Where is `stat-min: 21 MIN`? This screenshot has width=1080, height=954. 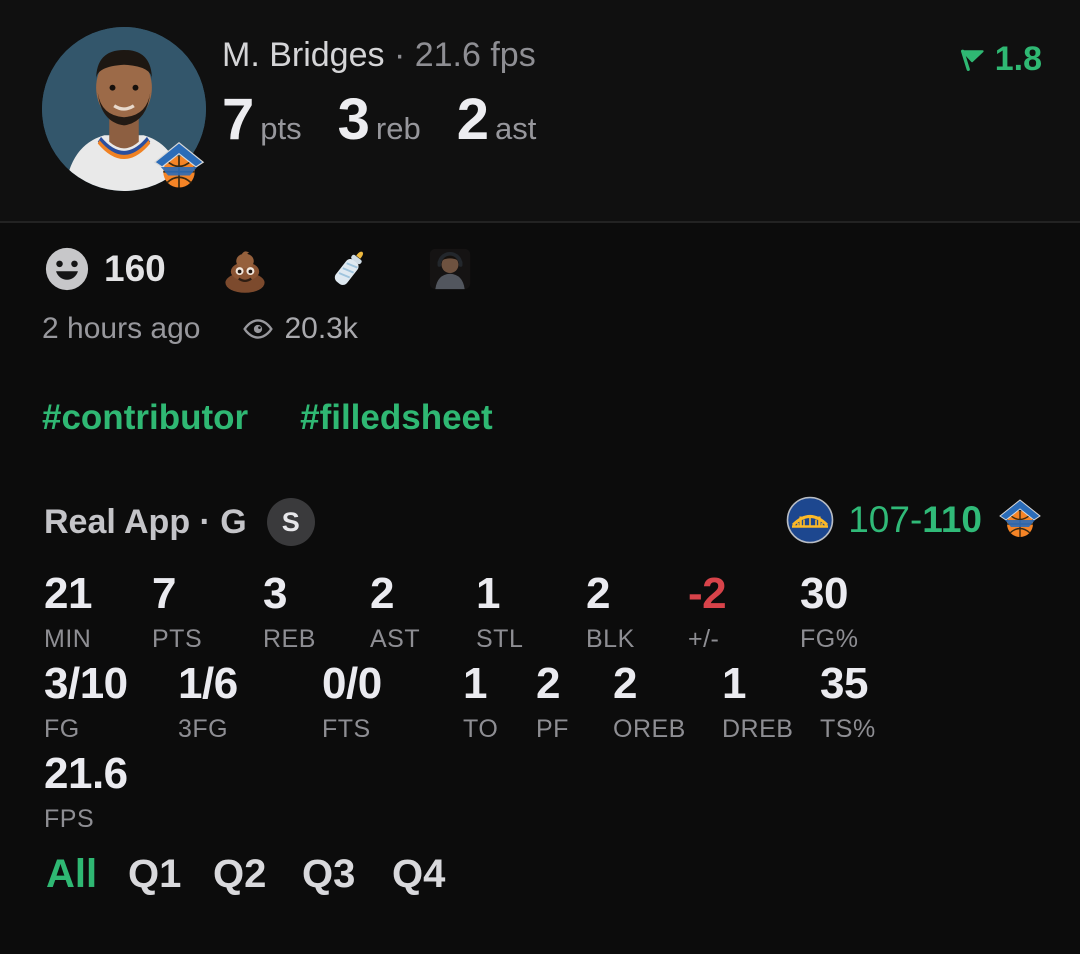
stat-min: 21 MIN is located at coordinates (68, 613).